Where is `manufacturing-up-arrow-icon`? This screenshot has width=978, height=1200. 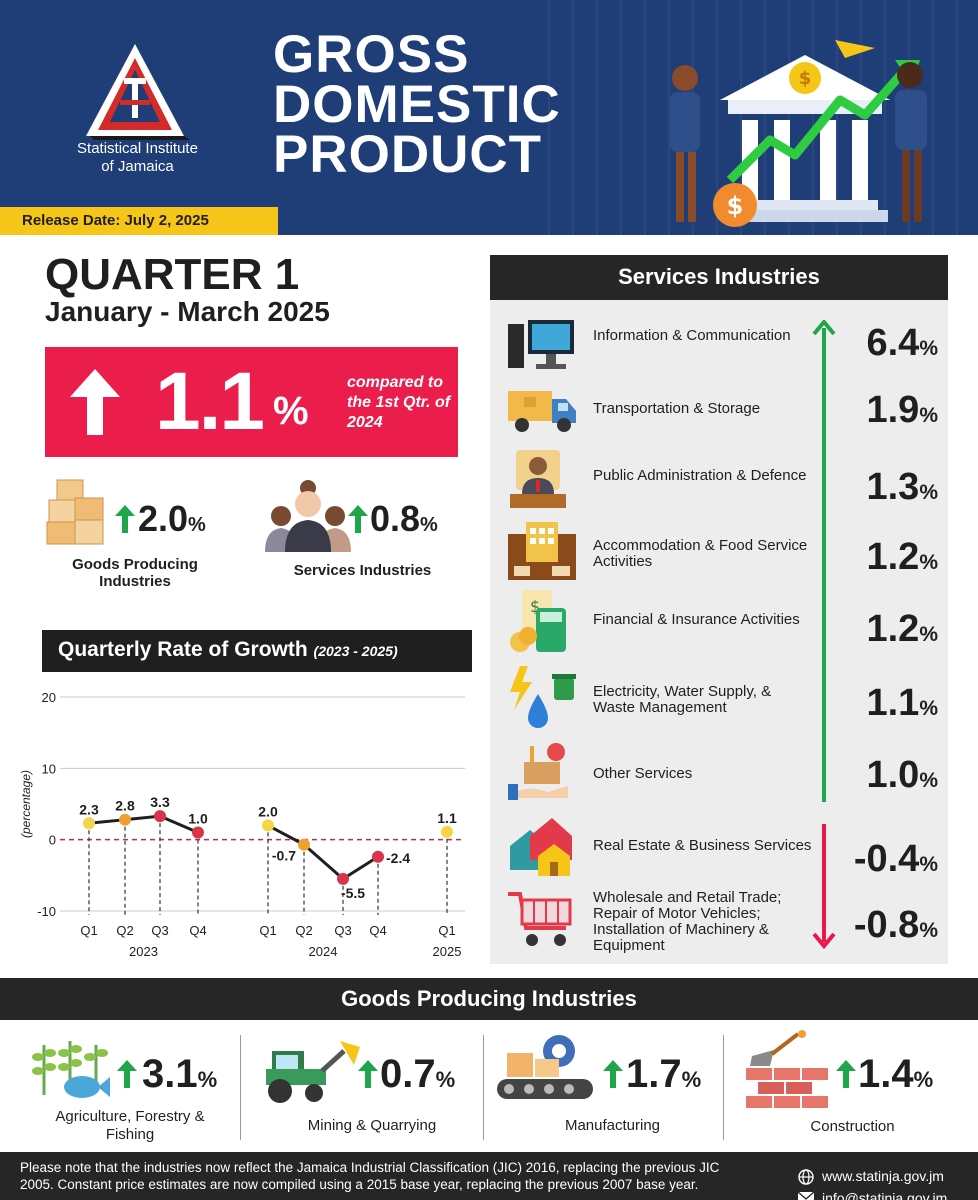
manufacturing-up-arrow-icon is located at coordinates (613, 1074).